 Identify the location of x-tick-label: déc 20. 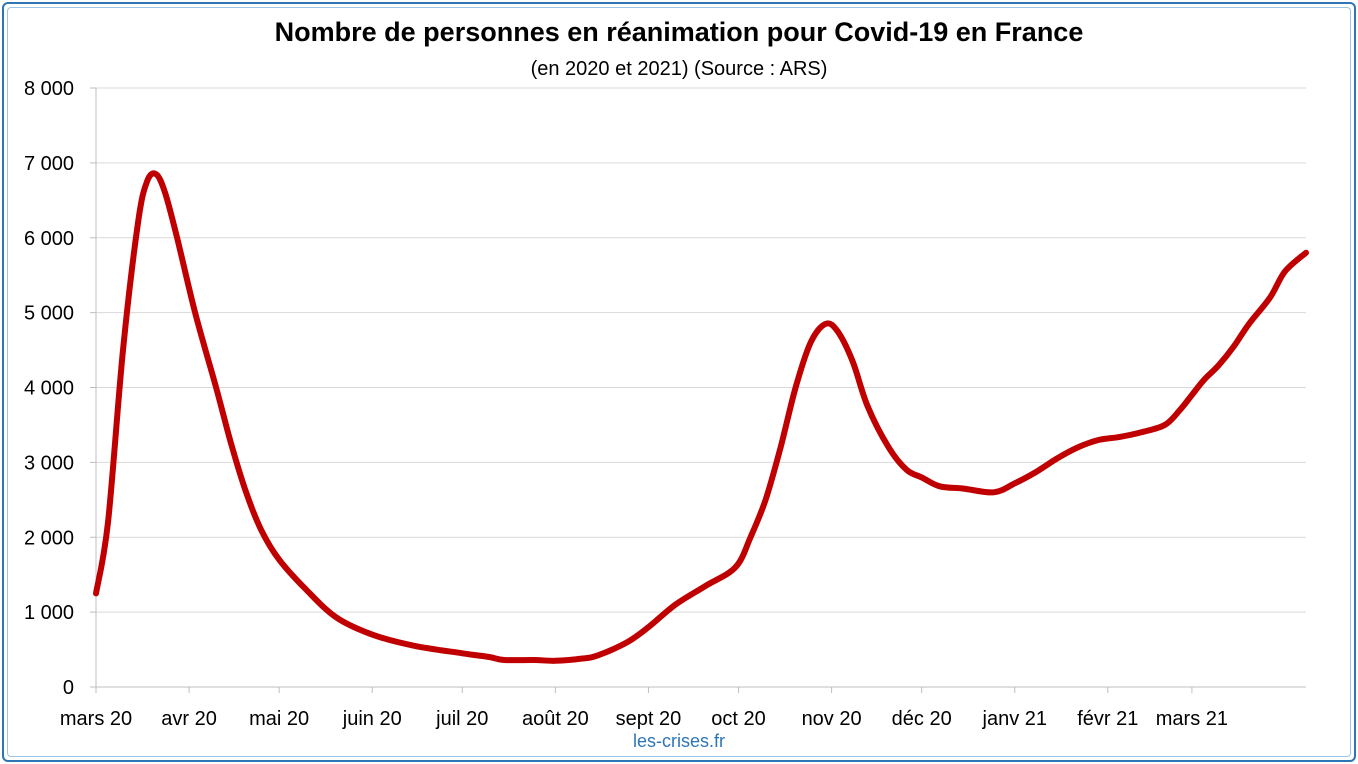
(922, 719).